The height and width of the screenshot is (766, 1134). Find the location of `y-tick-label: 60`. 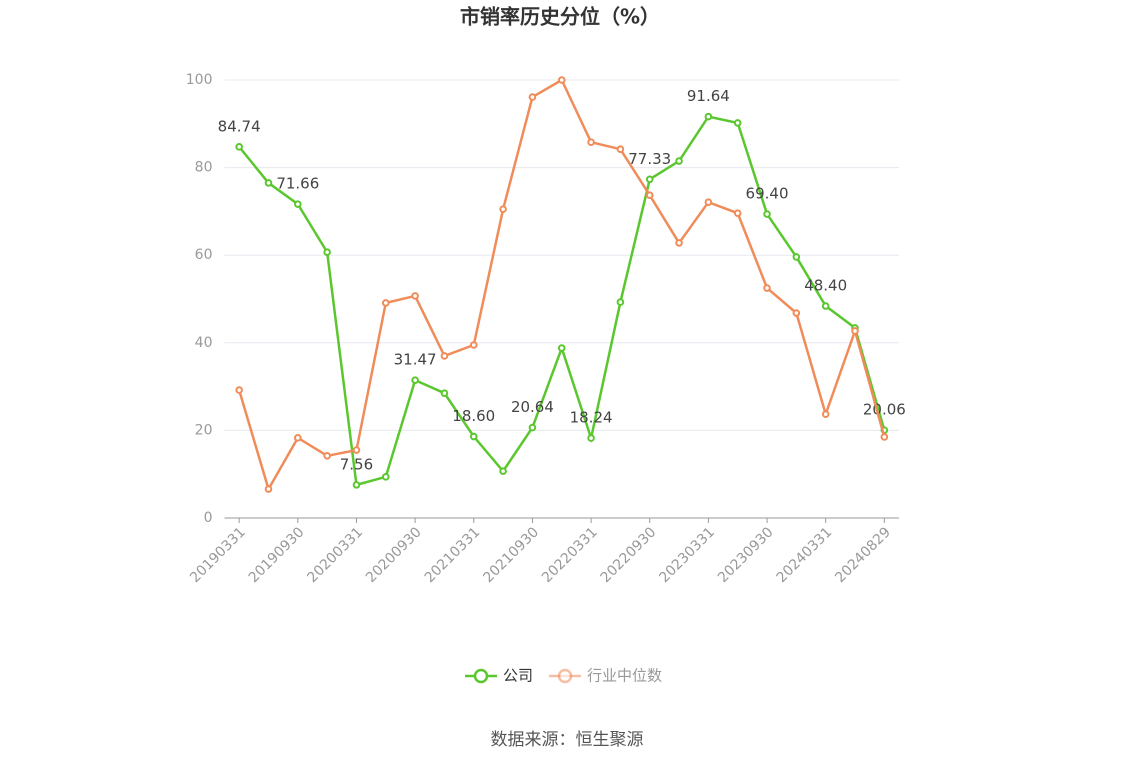

y-tick-label: 60 is located at coordinates (204, 255).